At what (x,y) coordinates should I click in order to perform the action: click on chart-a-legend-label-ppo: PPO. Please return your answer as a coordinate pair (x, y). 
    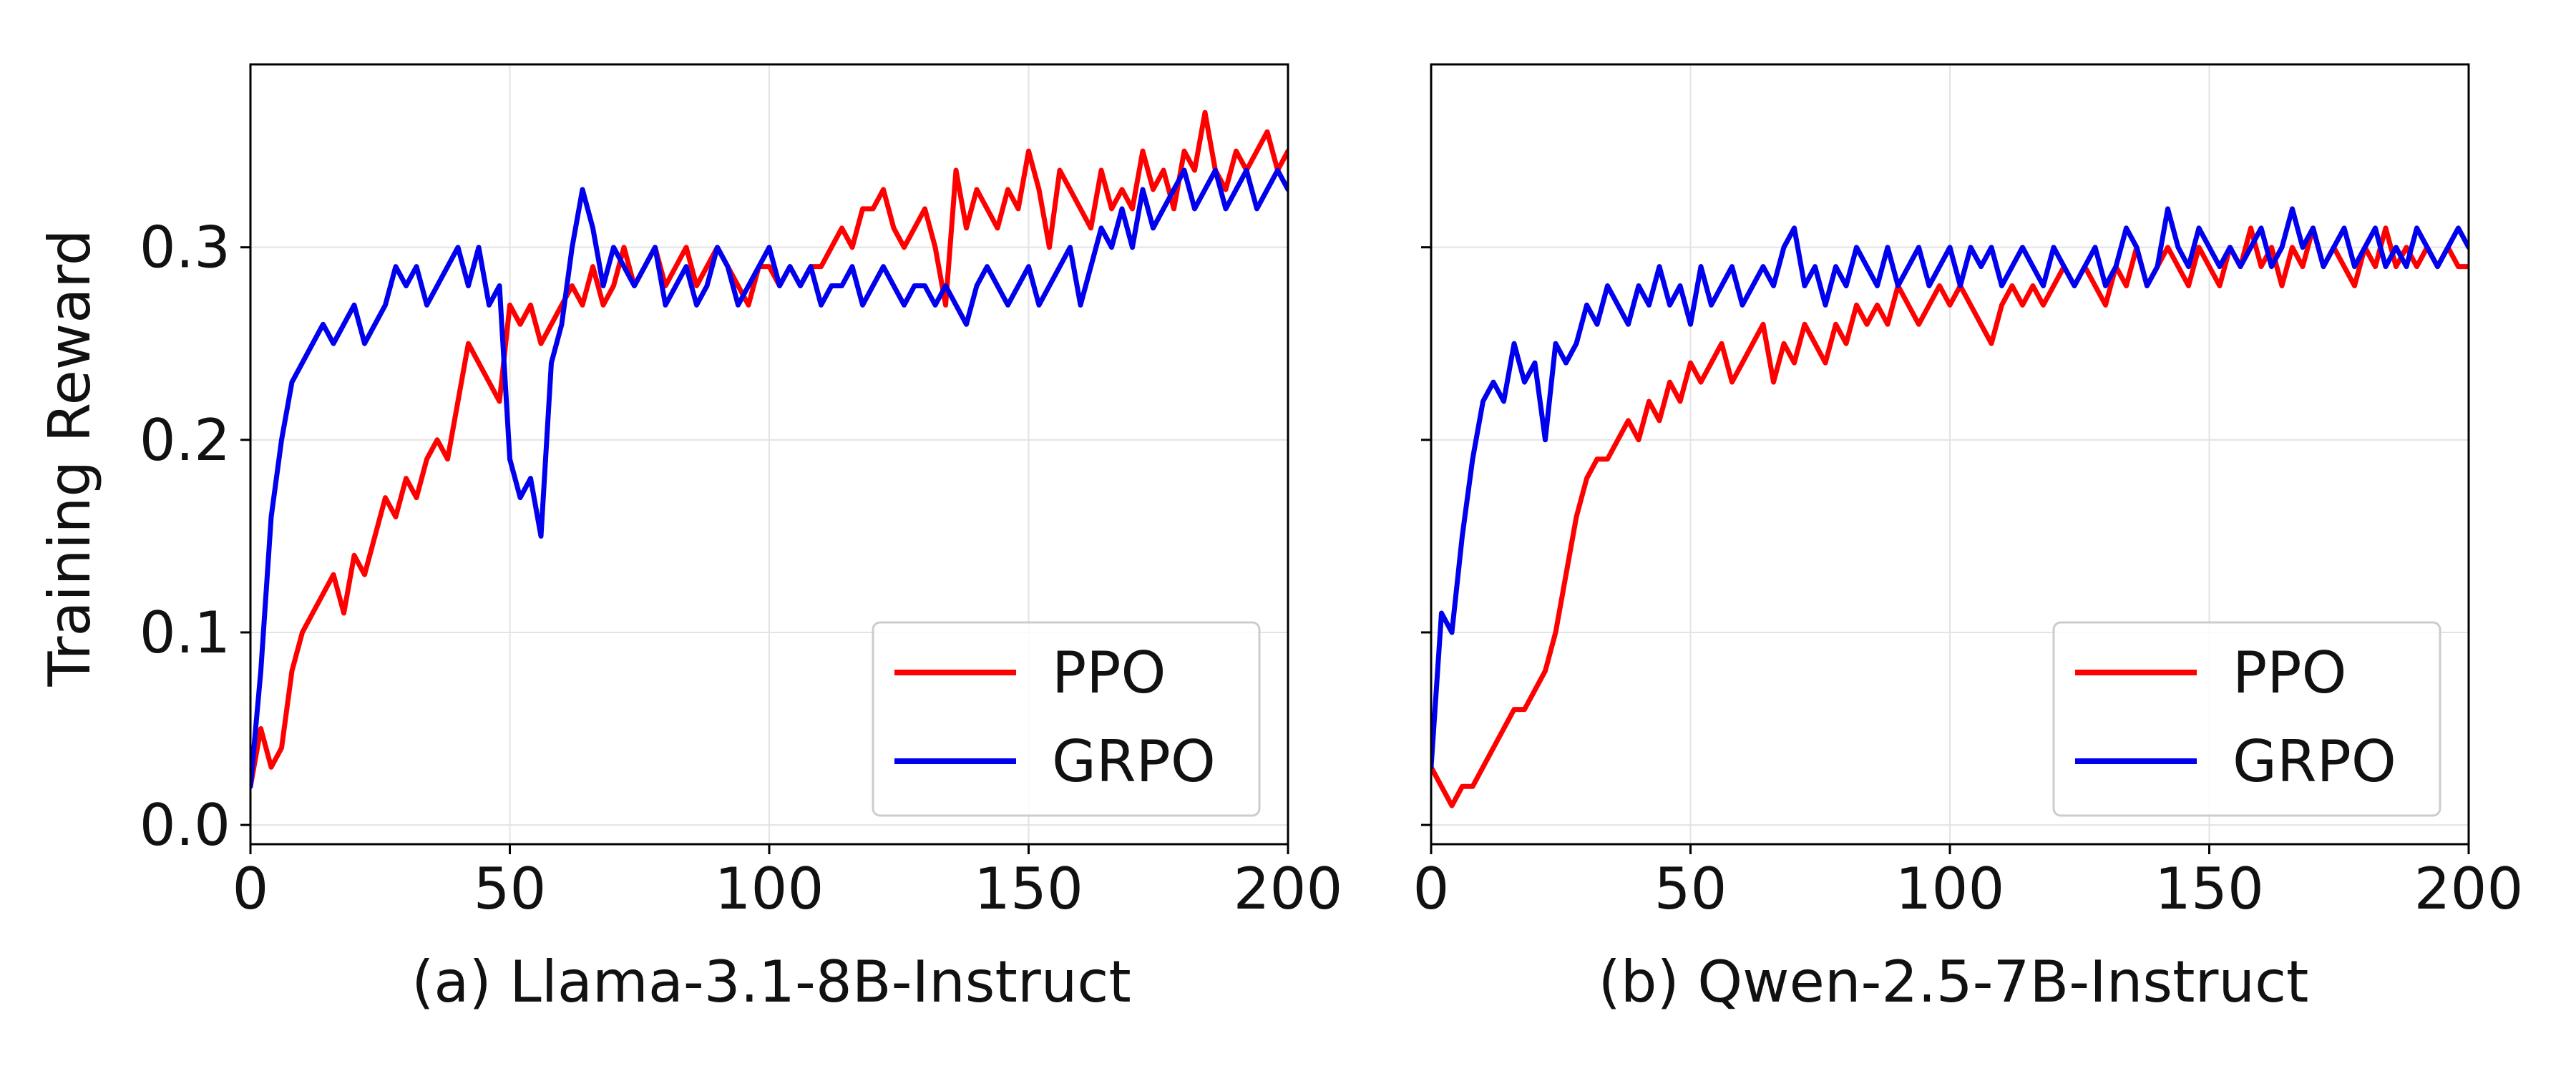
    Looking at the image, I should click on (1109, 673).